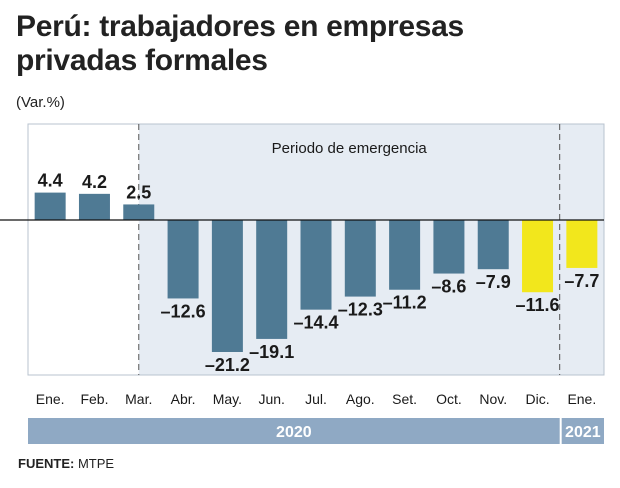 The image size is (620, 488). What do you see at coordinates (138, 399) in the screenshot?
I see `category-label: Mar.` at bounding box center [138, 399].